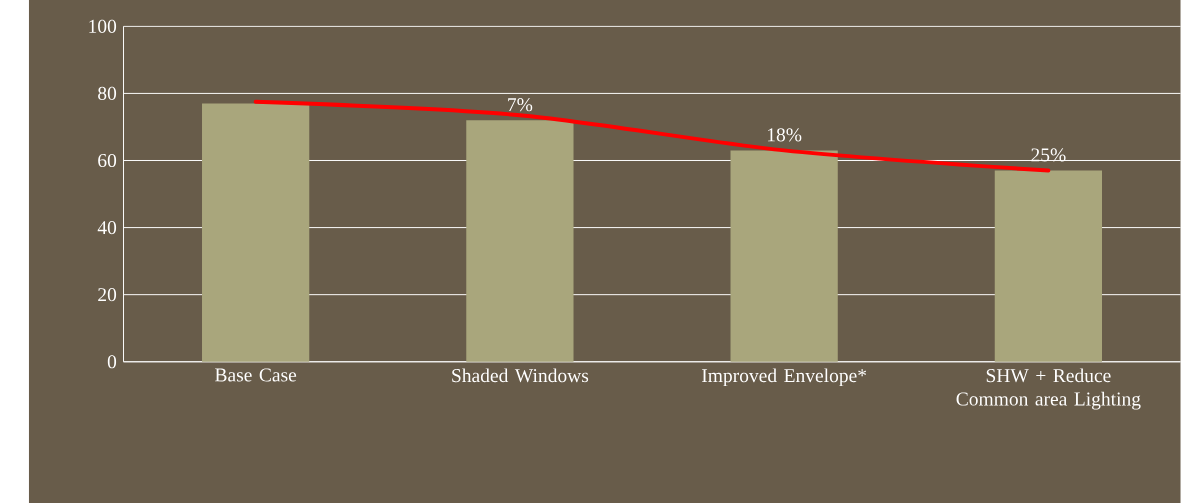  Describe the element at coordinates (107, 93) in the screenshot. I see `y-tick-label: 80` at that location.